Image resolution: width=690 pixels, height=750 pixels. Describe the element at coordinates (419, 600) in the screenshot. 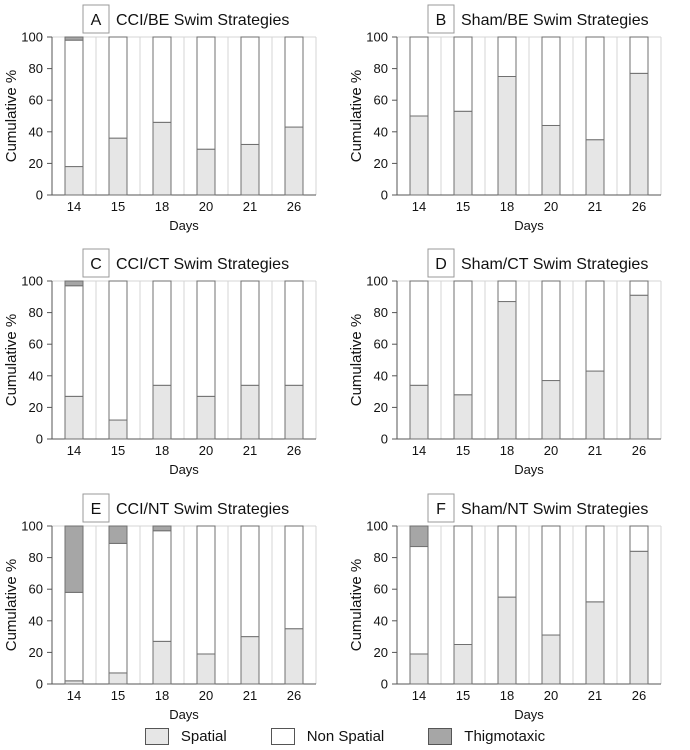

I see `panel-f-bar-14-non-spatial` at that location.